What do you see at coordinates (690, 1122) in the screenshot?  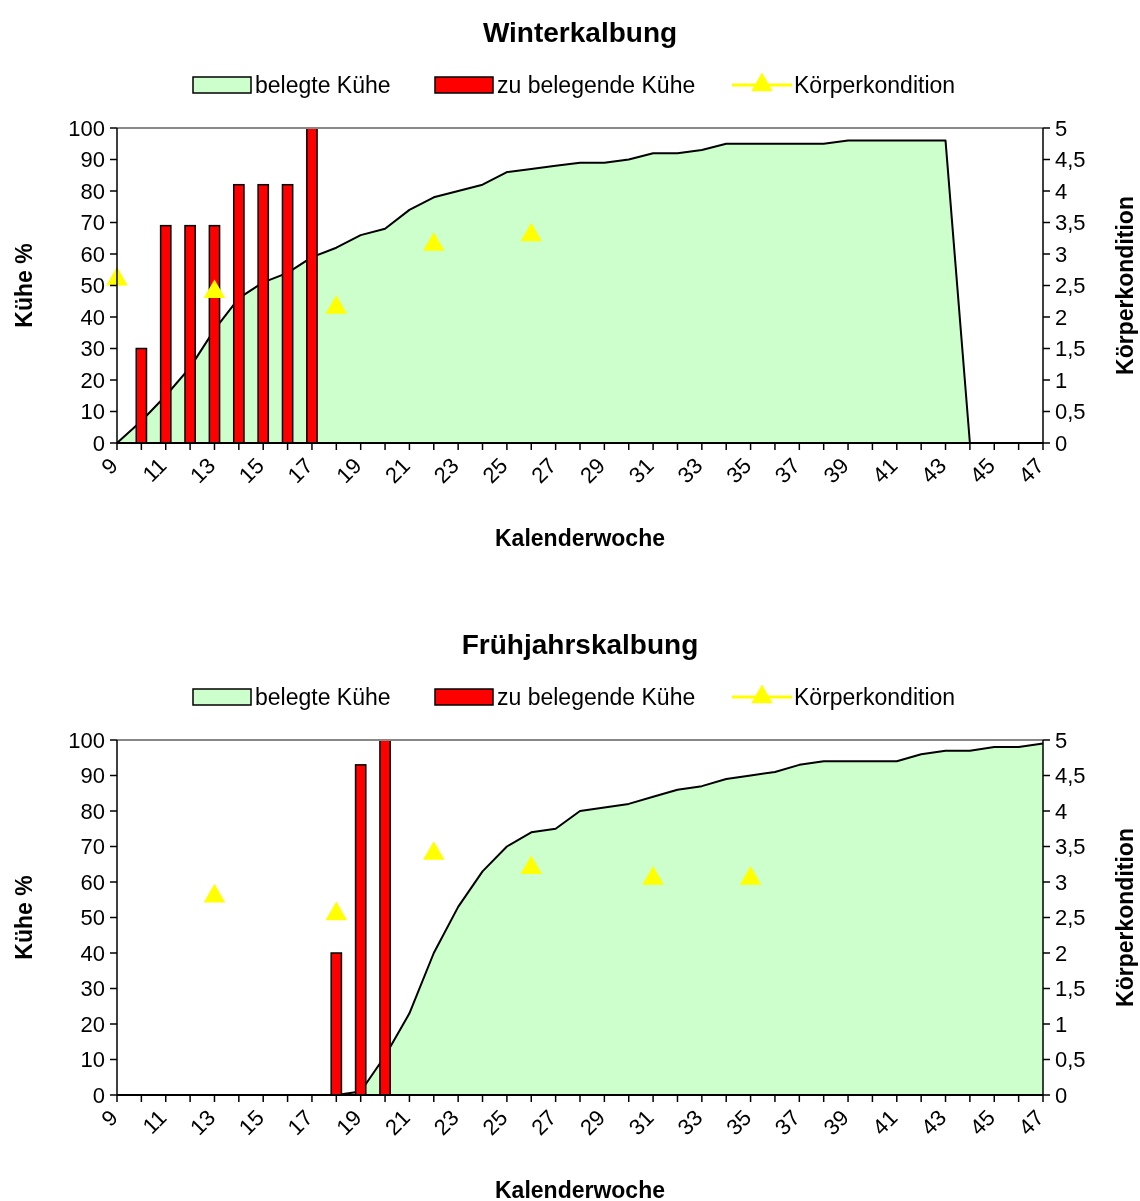 I see `x-tick-label: 33` at bounding box center [690, 1122].